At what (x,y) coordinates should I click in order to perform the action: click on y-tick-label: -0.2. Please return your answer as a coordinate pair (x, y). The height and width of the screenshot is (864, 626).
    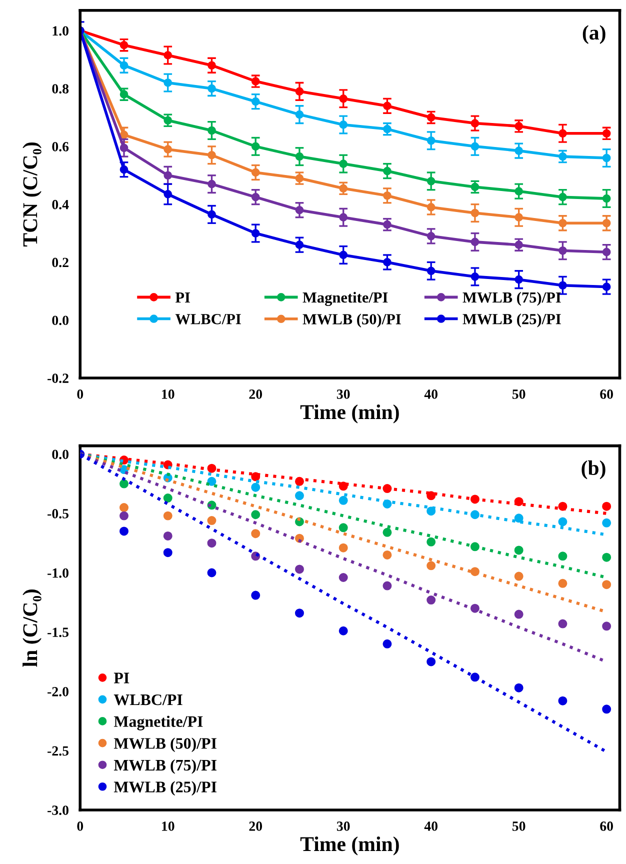
    Looking at the image, I should click on (58, 379).